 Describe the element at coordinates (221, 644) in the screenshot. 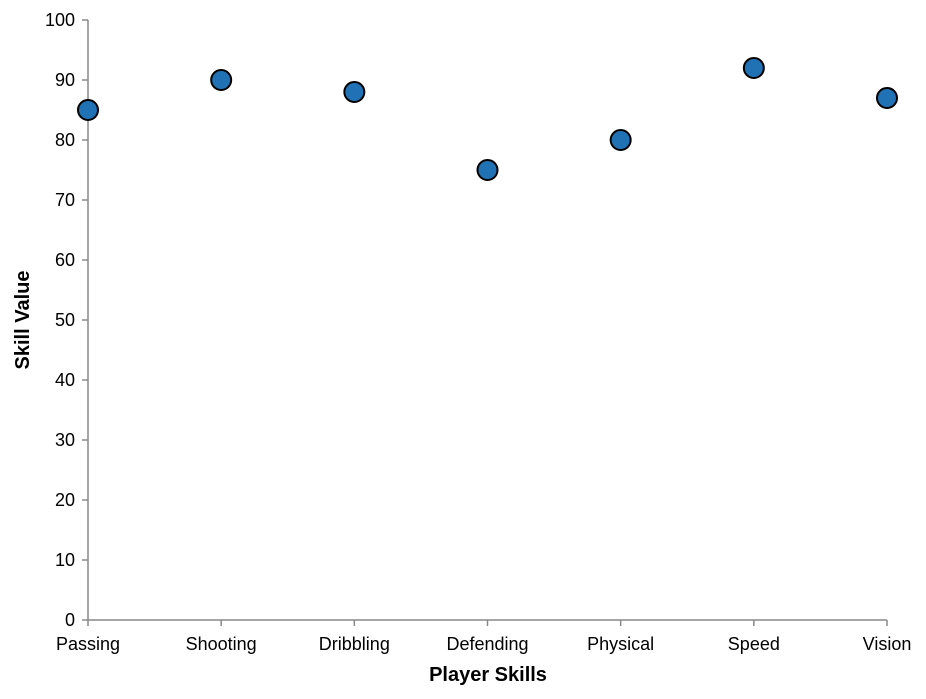

I see `x-tick-label: Shooting` at that location.